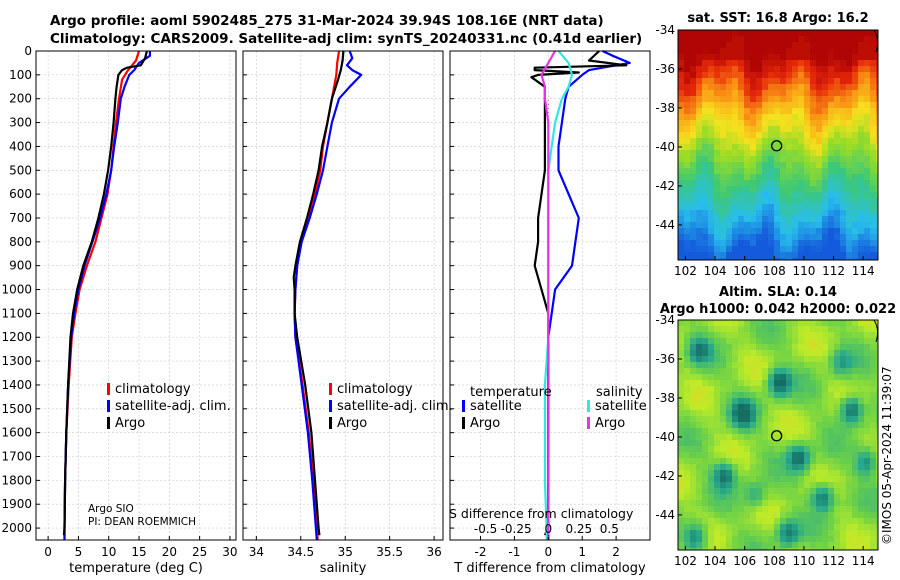  What do you see at coordinates (665, 186) in the screenshot?
I see `map-y-tick-label: -42` at bounding box center [665, 186].